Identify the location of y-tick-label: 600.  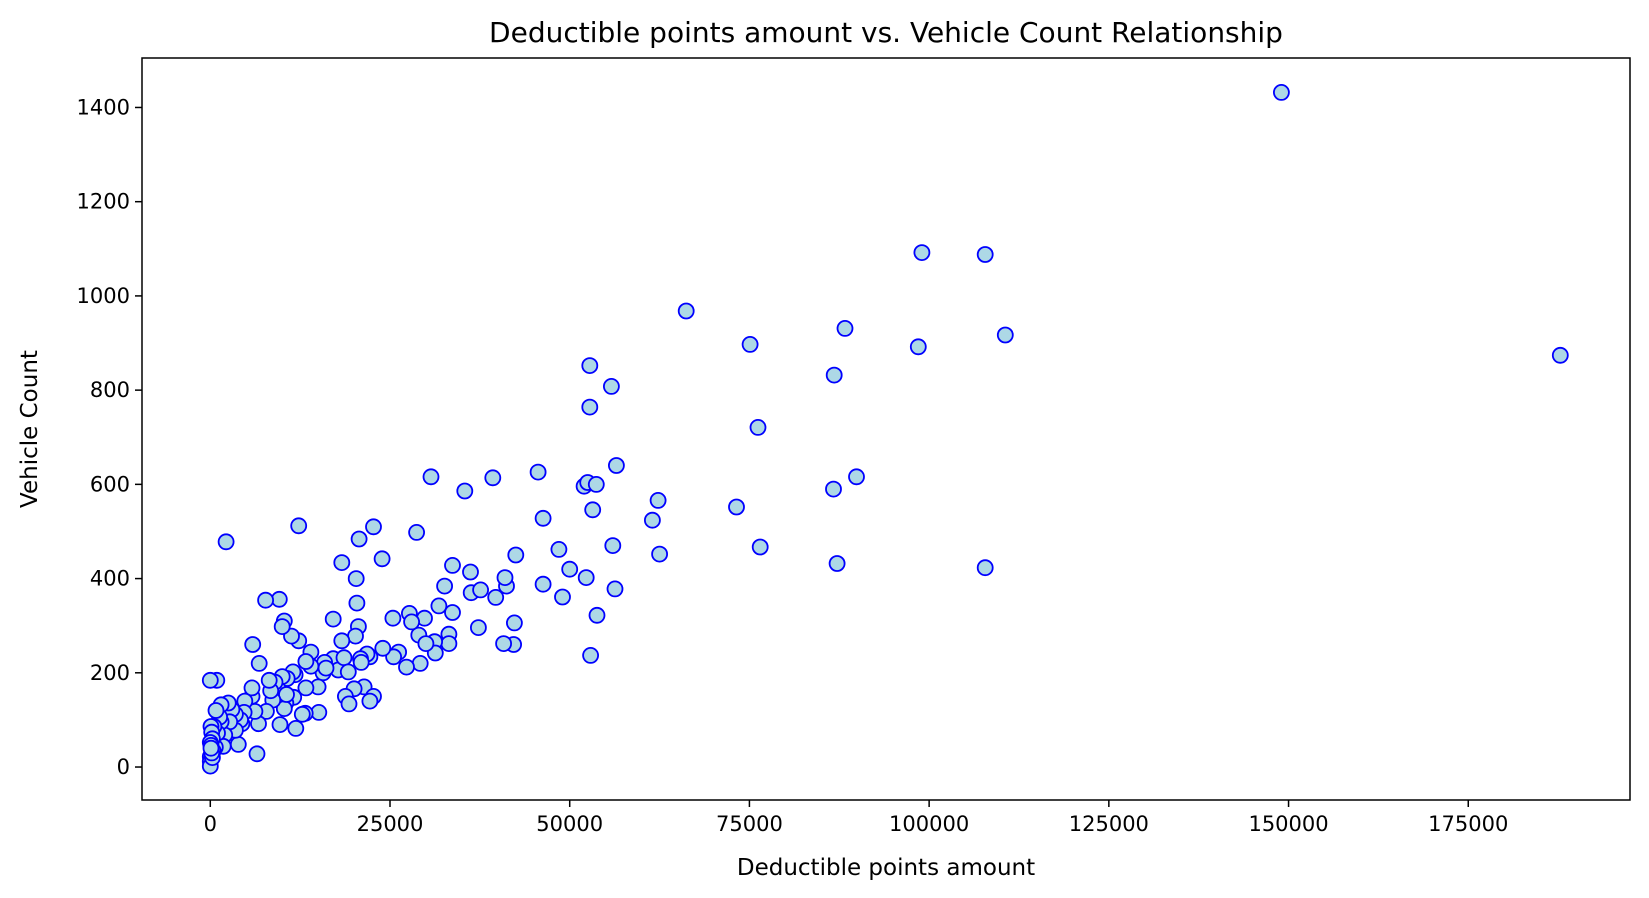
(110, 484).